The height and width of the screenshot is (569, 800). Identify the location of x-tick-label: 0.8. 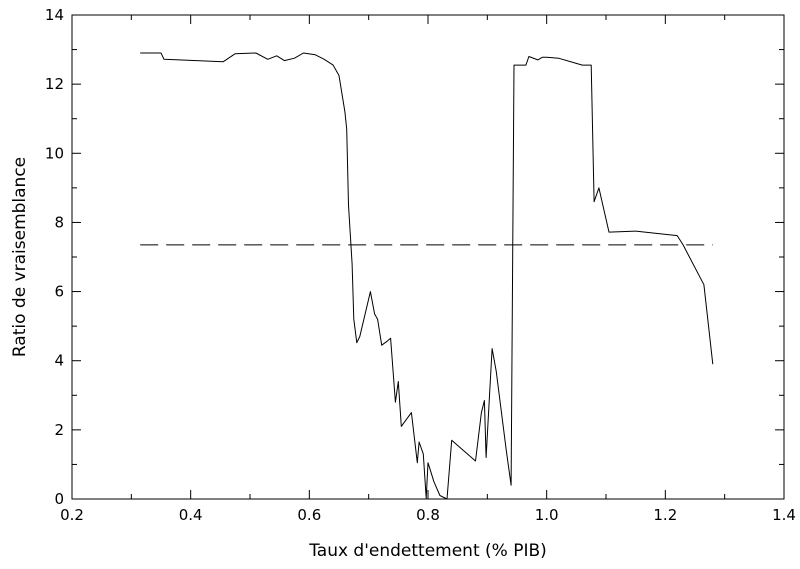
(428, 515).